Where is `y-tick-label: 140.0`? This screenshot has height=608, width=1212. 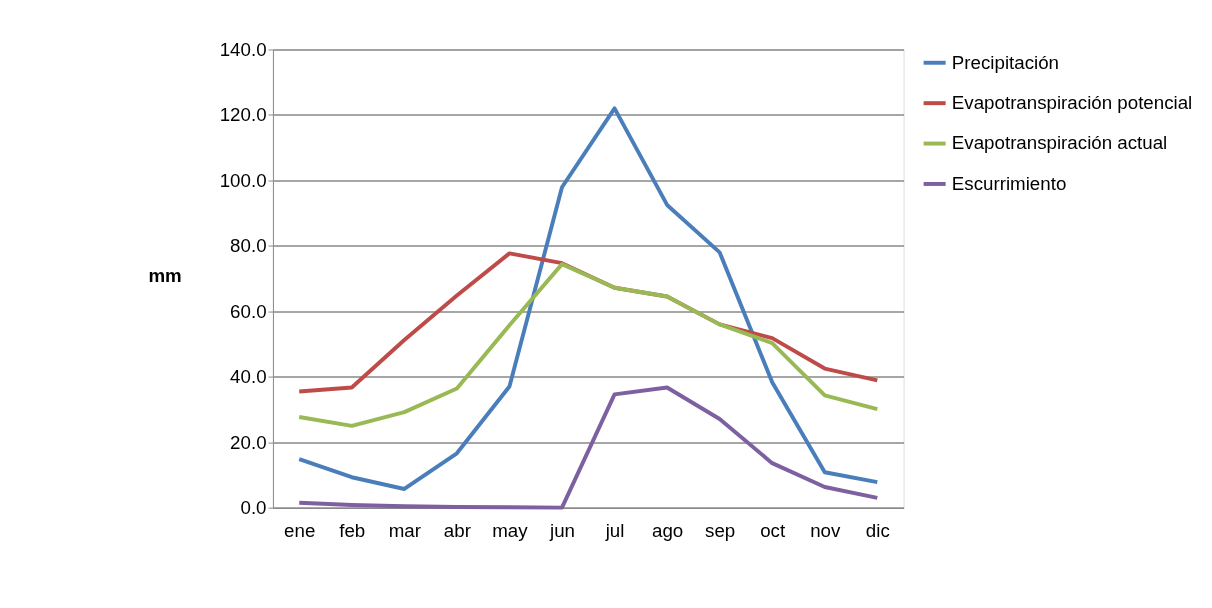
y-tick-label: 140.0 is located at coordinates (243, 49).